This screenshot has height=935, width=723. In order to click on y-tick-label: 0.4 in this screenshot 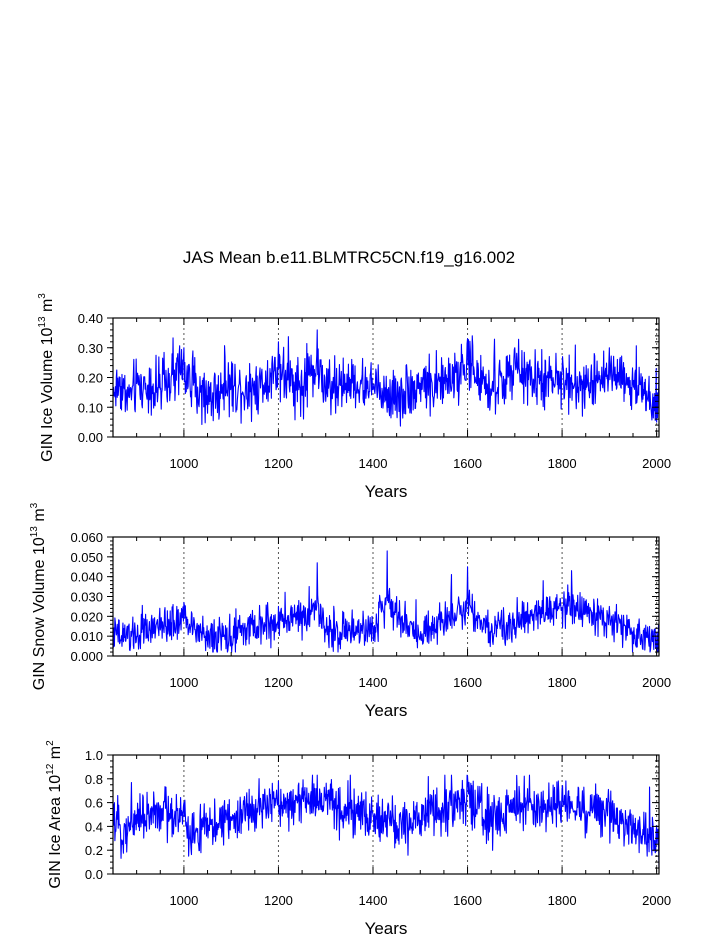, I will do `click(94, 826)`.